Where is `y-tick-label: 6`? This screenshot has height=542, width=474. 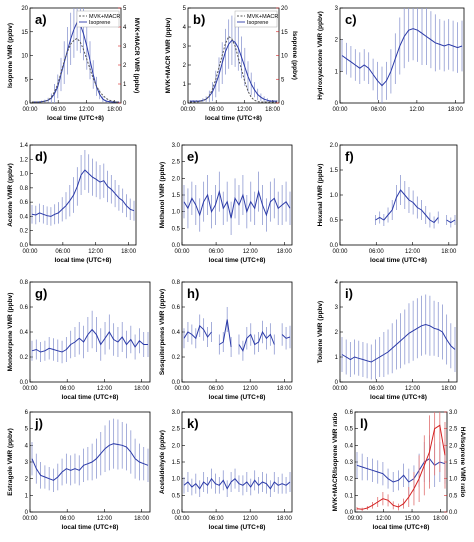
y-tick-label: 6 is located at coordinates (27, 413).